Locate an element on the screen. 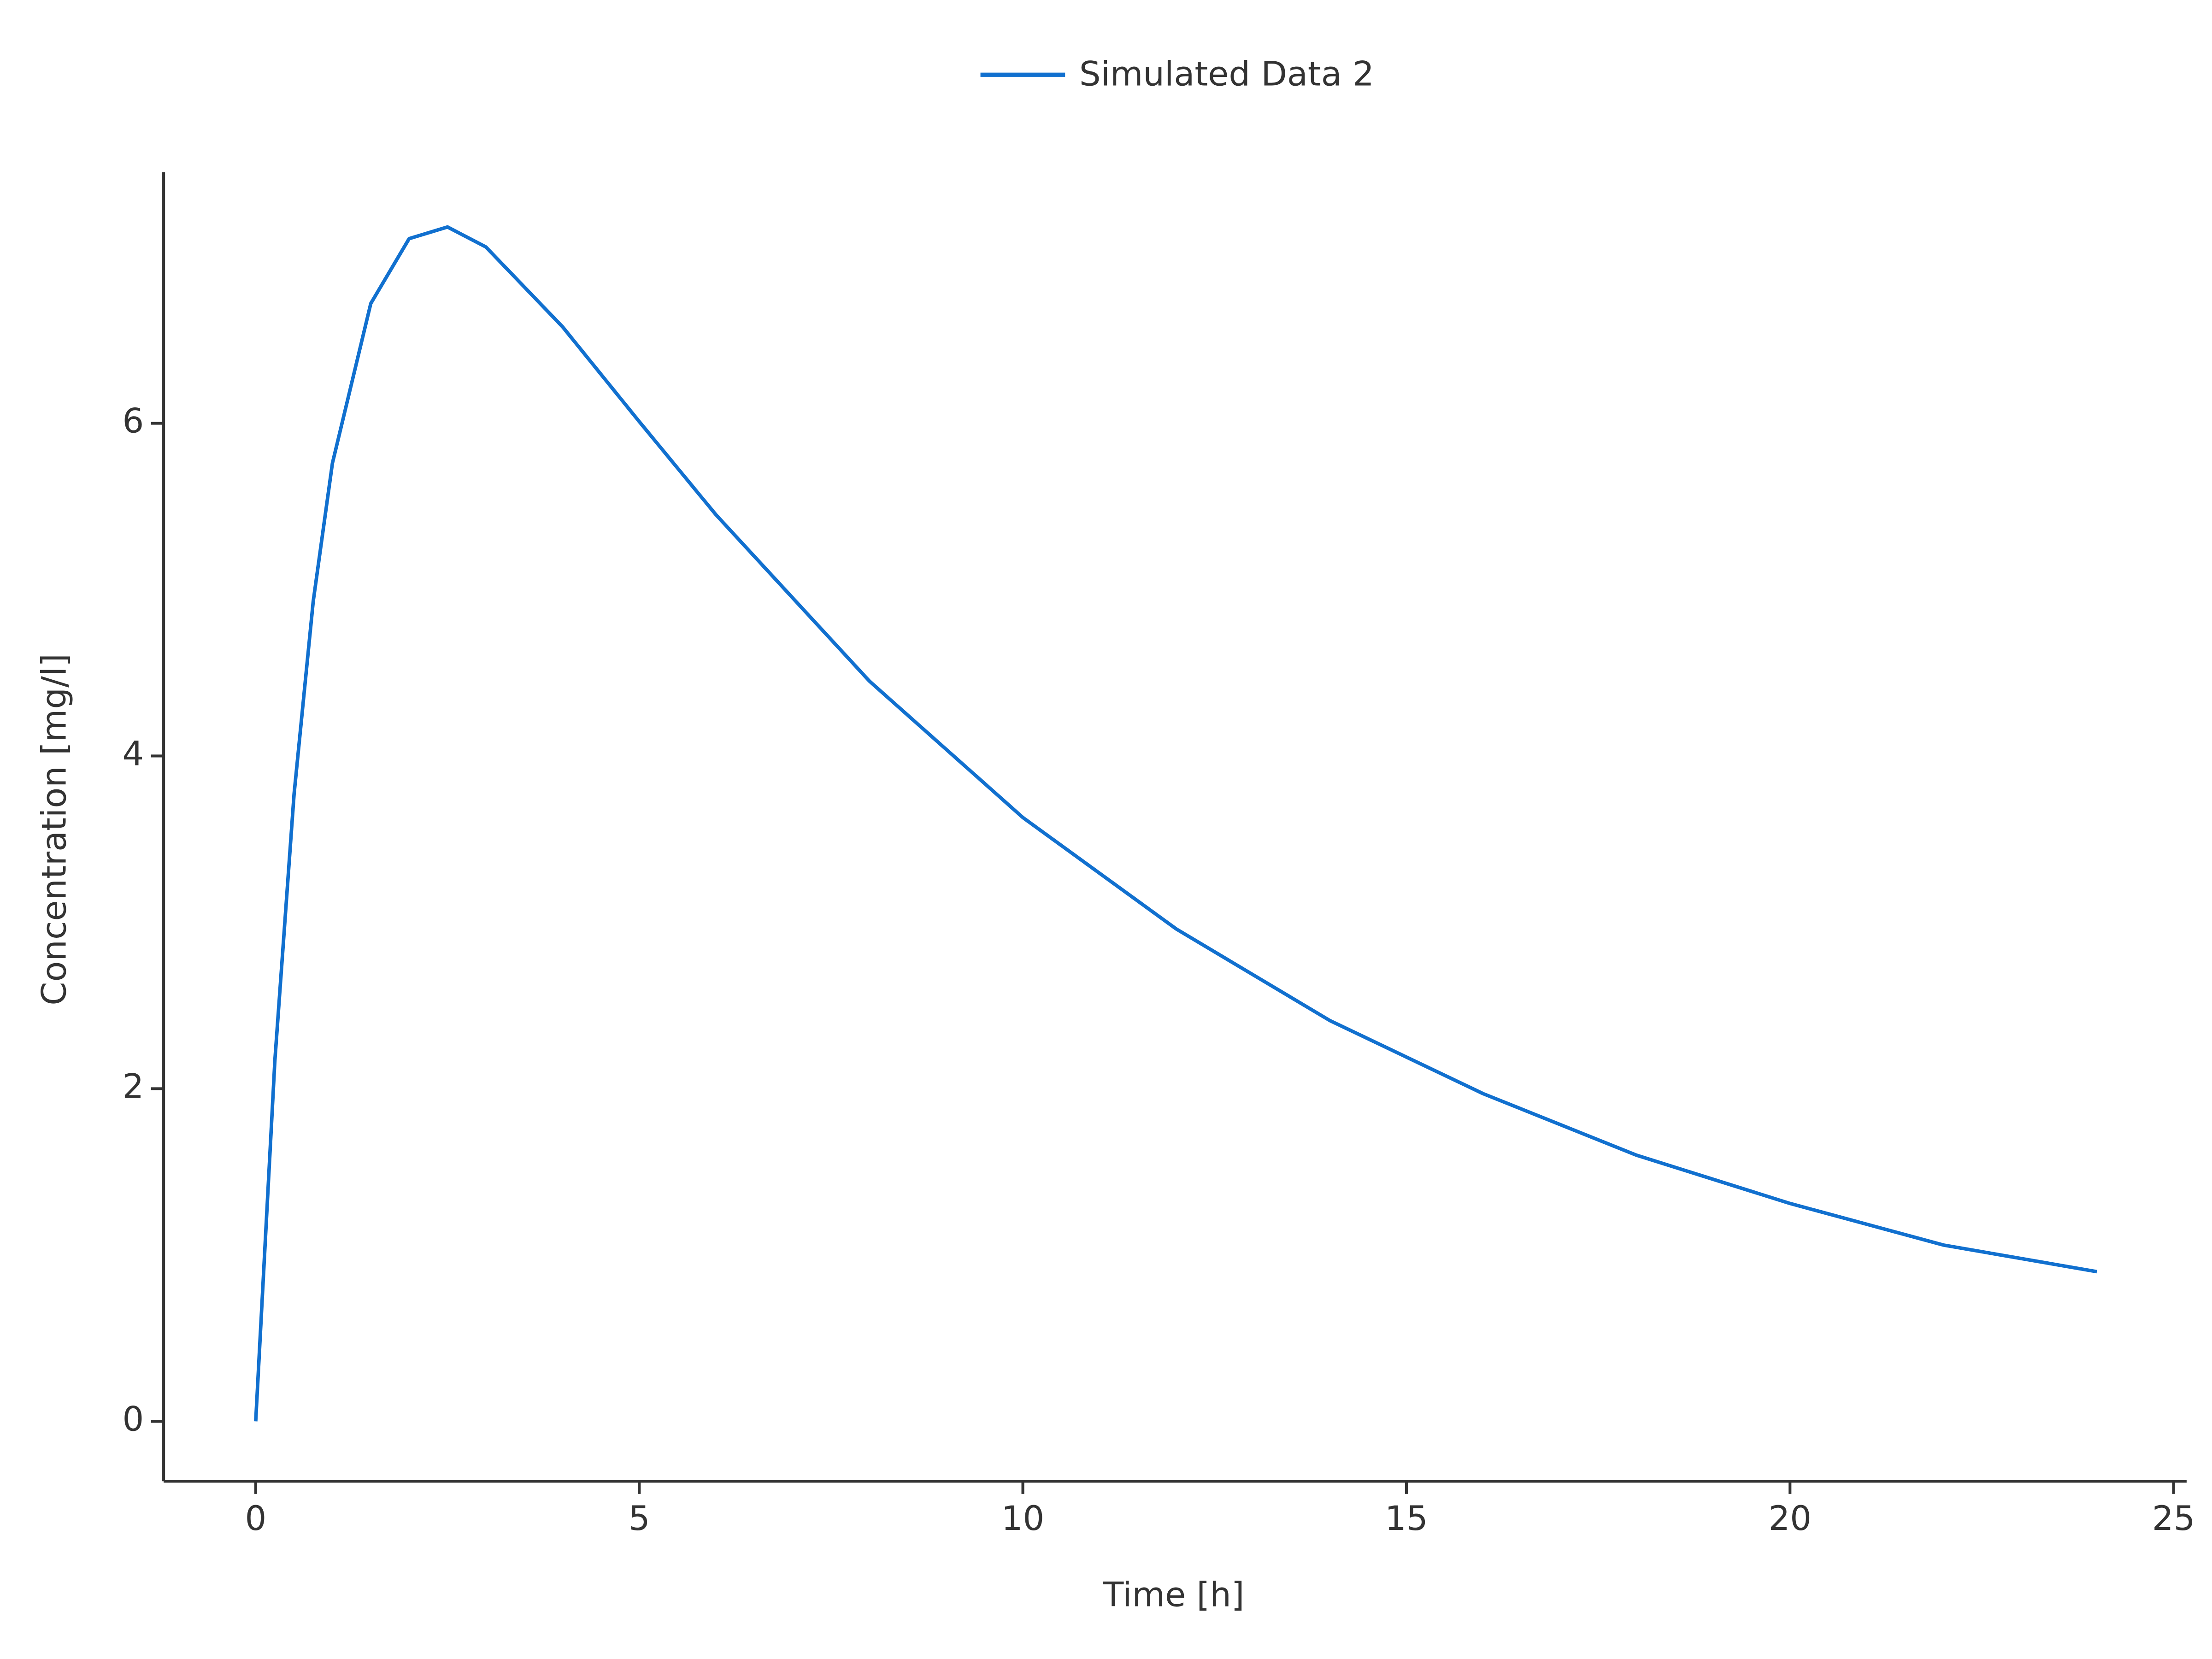  y-tick-label: 6 is located at coordinates (133, 421).